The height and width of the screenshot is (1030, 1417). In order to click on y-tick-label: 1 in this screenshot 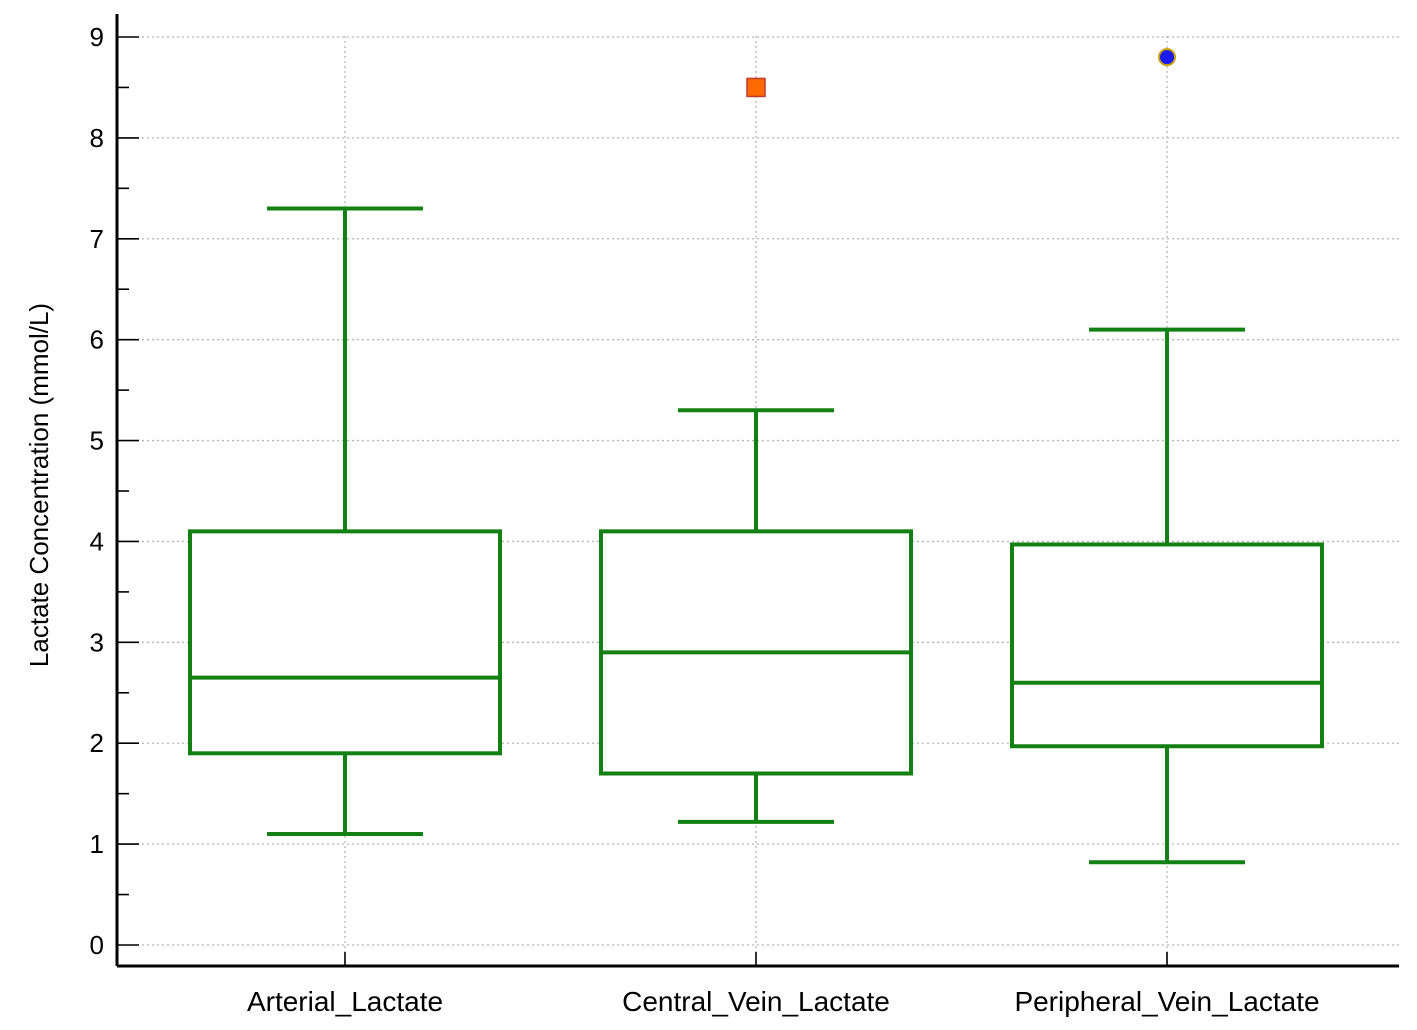, I will do `click(97, 844)`.